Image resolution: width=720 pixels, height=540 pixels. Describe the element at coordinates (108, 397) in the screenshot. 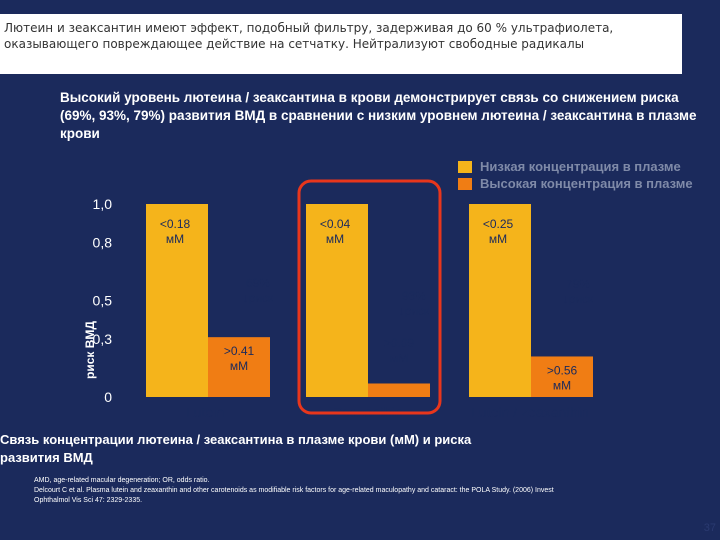

I see `y-tick-label: 0` at that location.